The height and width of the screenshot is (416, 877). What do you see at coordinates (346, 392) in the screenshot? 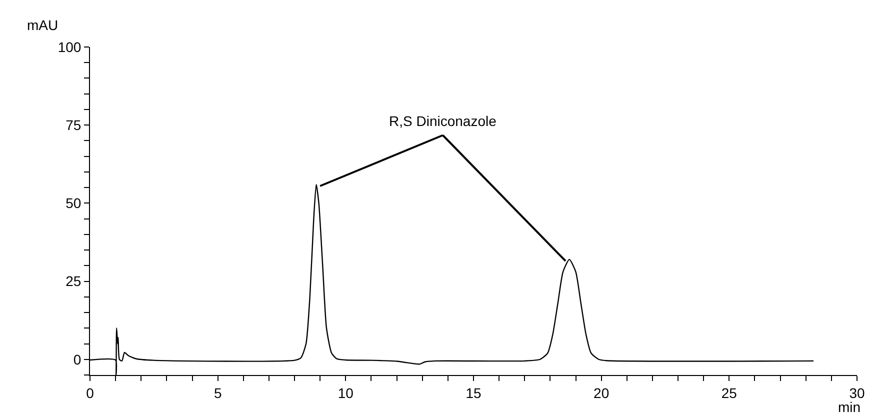
I see `x-tick-label: 10` at bounding box center [346, 392].